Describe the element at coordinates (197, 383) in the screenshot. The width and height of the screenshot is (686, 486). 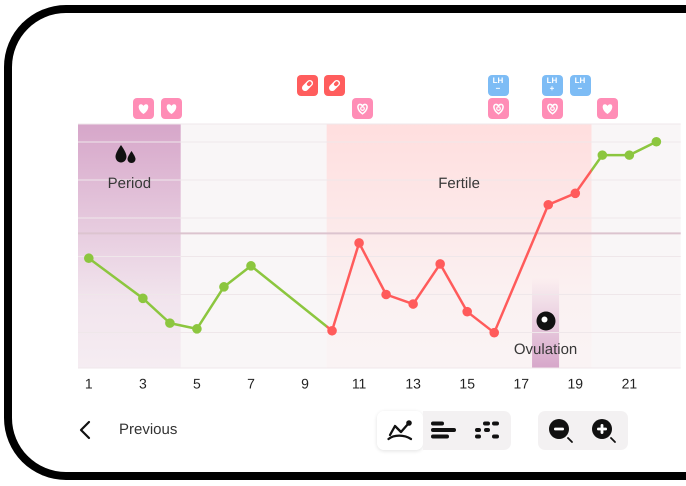
I see `x-tick-label: 5` at that location.